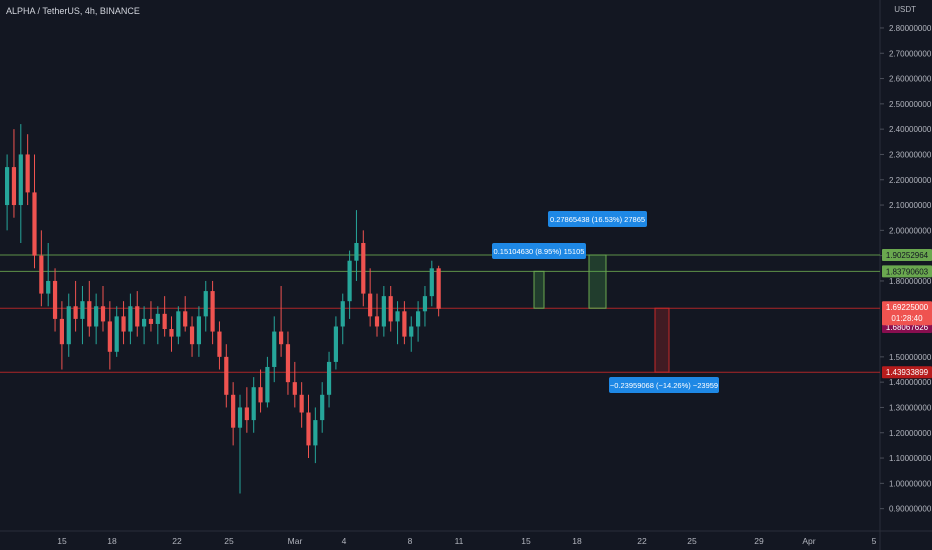  I want to click on callout-lower-target-text: 0.15104630 (8.95%) 15105, so click(539, 251).